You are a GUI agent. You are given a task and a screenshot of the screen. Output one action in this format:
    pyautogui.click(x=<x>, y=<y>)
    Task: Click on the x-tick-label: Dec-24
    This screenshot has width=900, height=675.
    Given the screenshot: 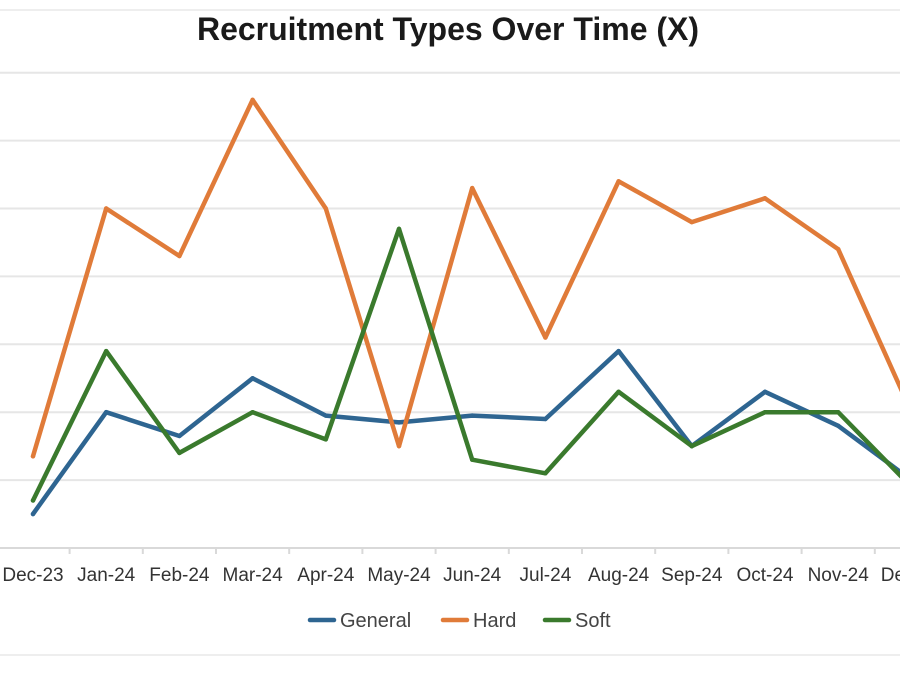 What is the action you would take?
    pyautogui.click(x=890, y=575)
    